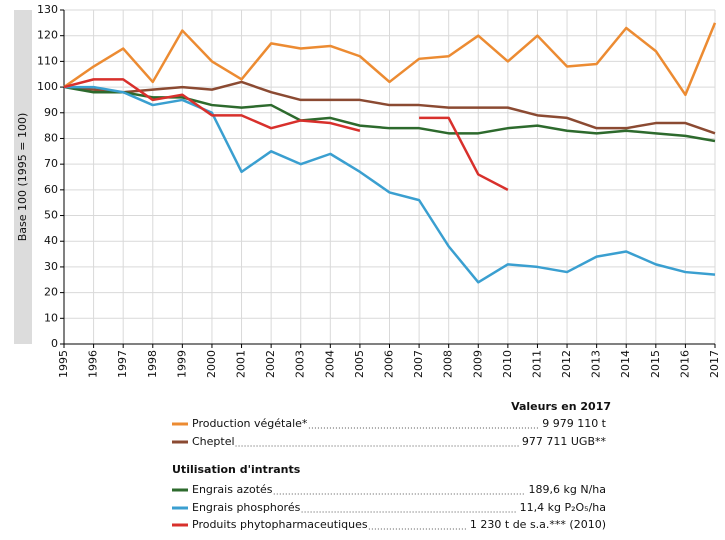  What do you see at coordinates (507, 364) in the screenshot?
I see `x-tick-label: 2010` at bounding box center [507, 364].